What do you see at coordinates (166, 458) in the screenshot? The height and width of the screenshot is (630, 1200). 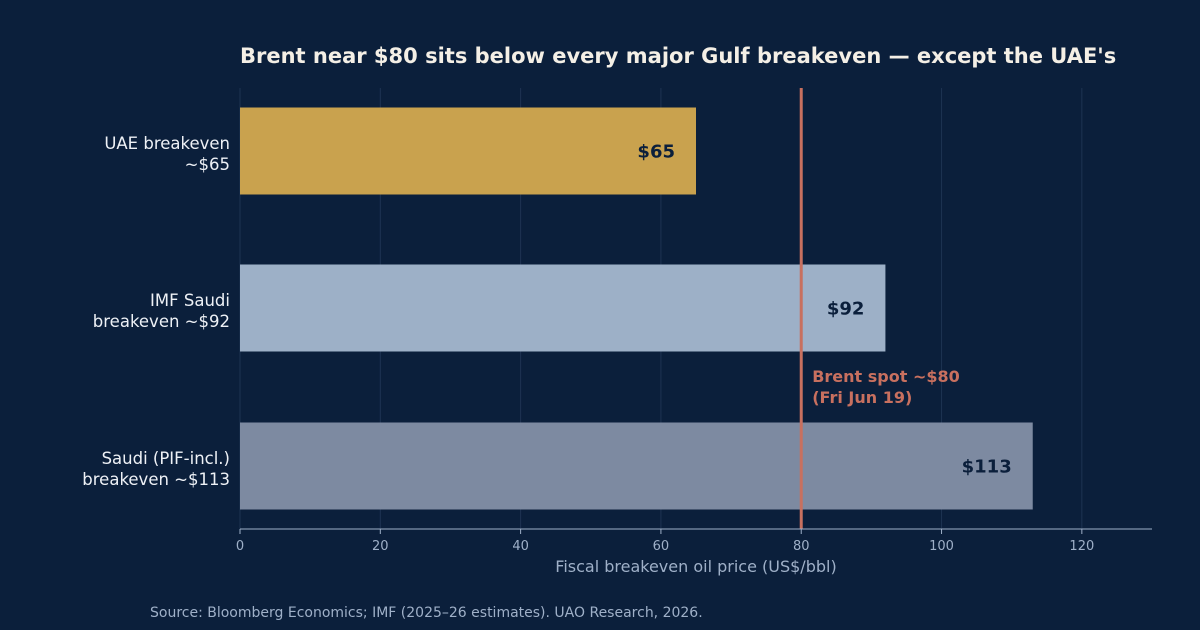 I see `category-label: Saudi (PIF-incl.)` at bounding box center [166, 458].